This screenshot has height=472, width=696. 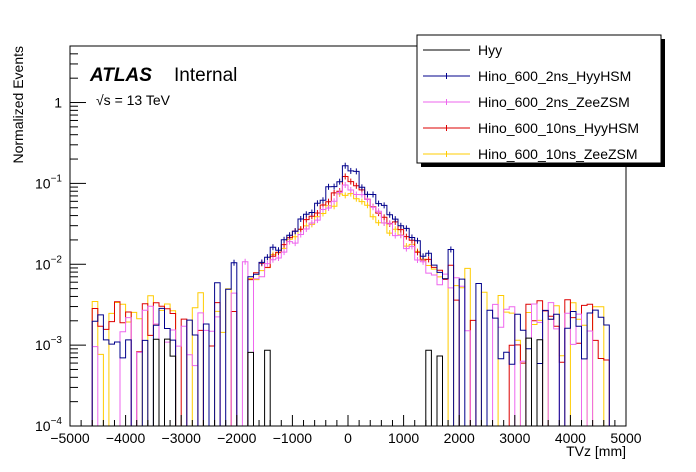 I want to click on y-tick-label: 10⁻¹, so click(x=48, y=182).